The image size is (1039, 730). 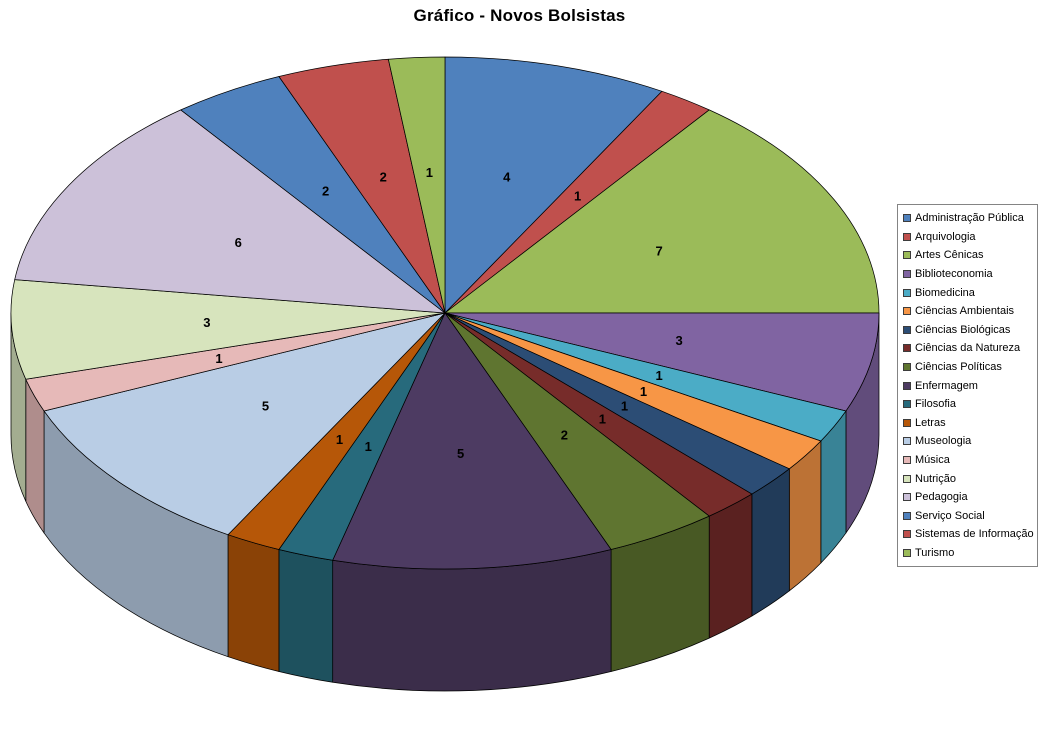 I want to click on legend-item: Pedagogia, so click(x=967, y=497).